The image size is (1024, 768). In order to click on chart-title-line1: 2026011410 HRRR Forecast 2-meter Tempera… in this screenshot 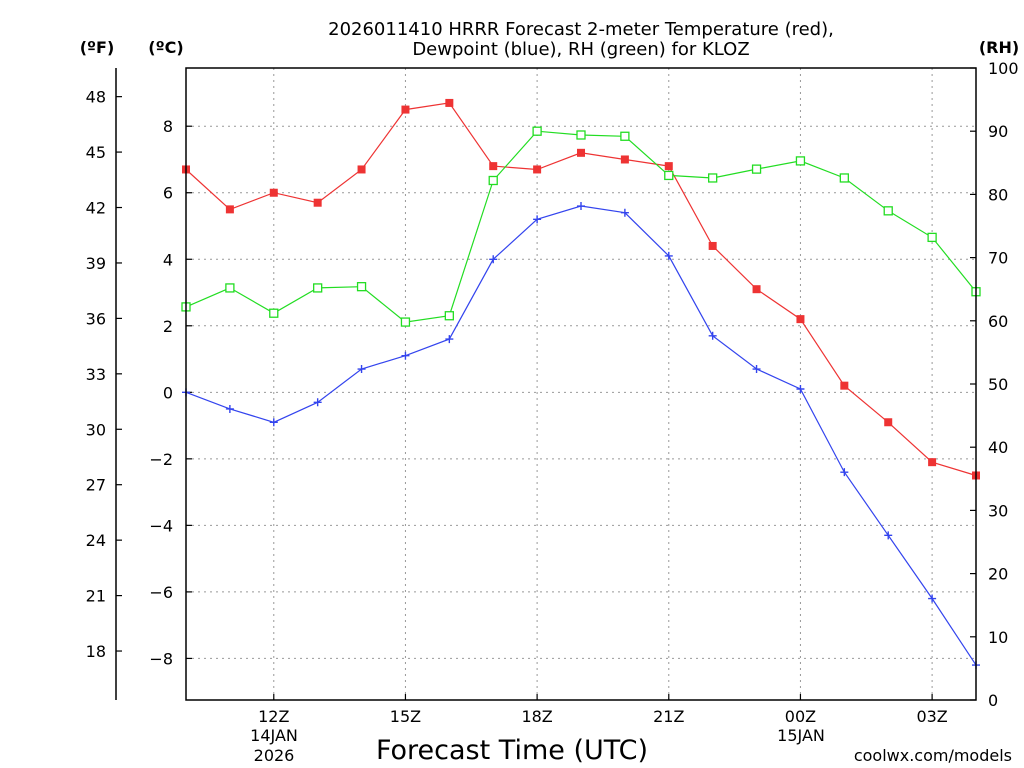, I will do `click(581, 29)`.